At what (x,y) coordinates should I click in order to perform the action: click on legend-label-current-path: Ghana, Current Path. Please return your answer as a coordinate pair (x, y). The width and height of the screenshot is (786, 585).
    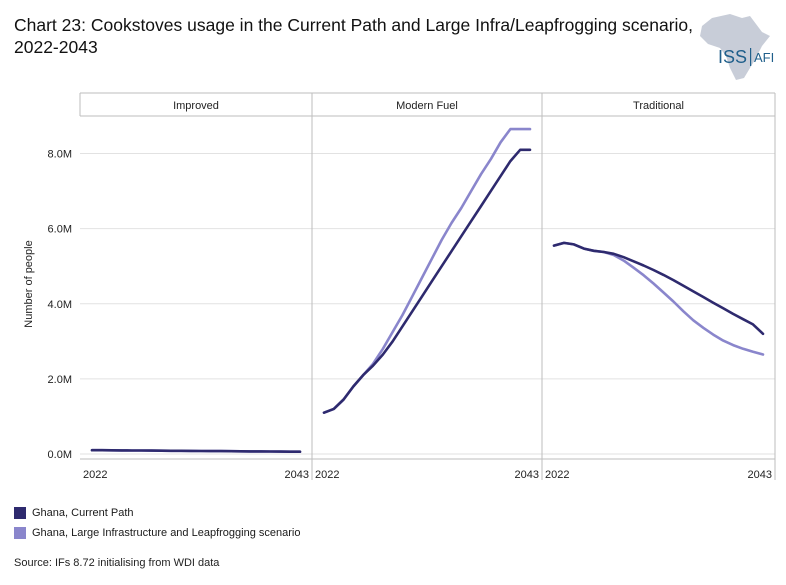
    Looking at the image, I should click on (83, 513).